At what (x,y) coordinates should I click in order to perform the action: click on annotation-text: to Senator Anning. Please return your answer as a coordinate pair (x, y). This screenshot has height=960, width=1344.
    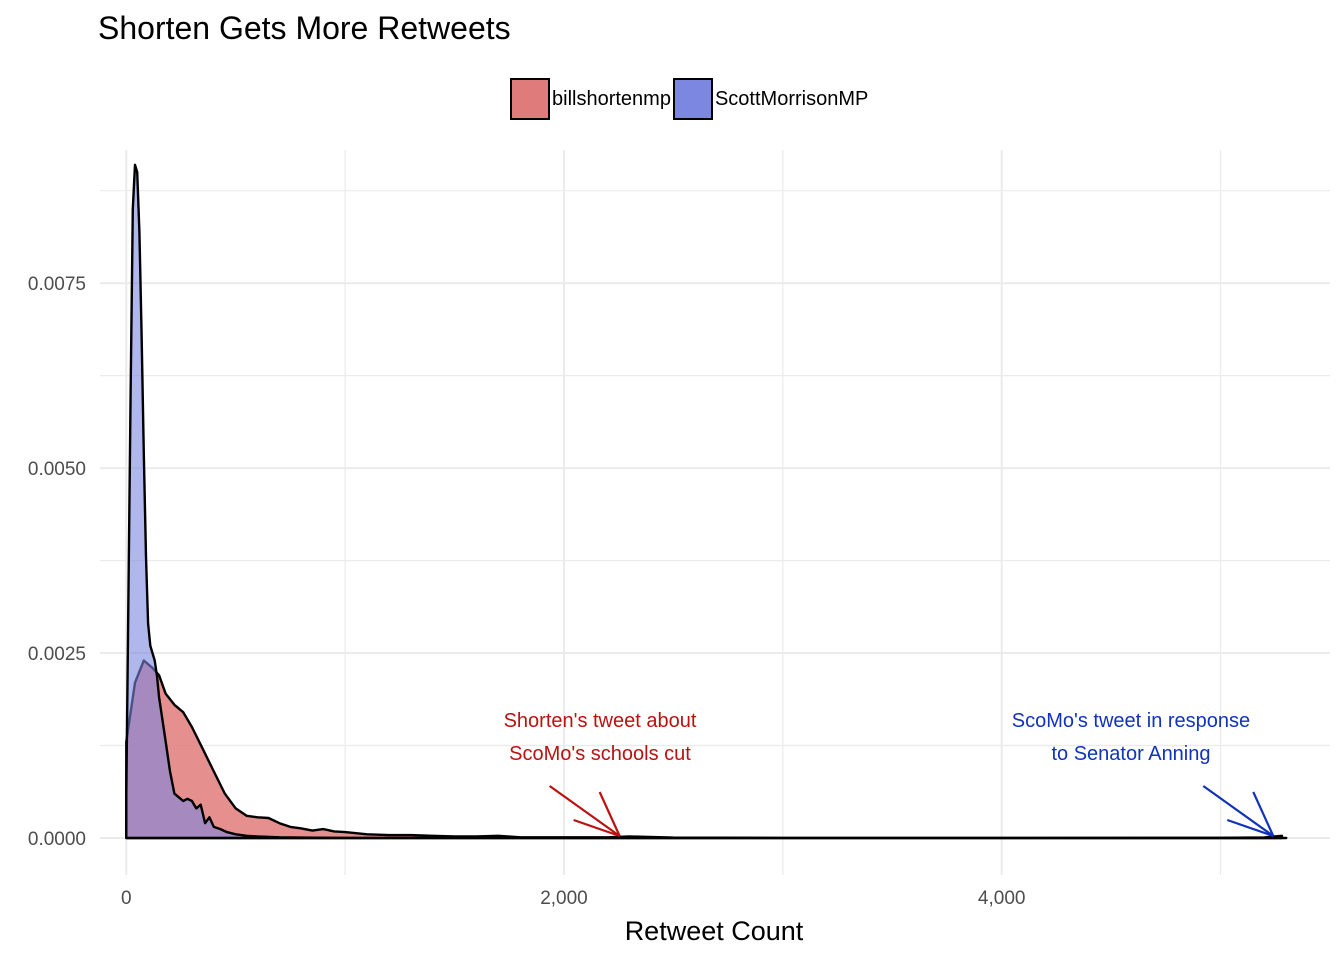
    Looking at the image, I should click on (1130, 754).